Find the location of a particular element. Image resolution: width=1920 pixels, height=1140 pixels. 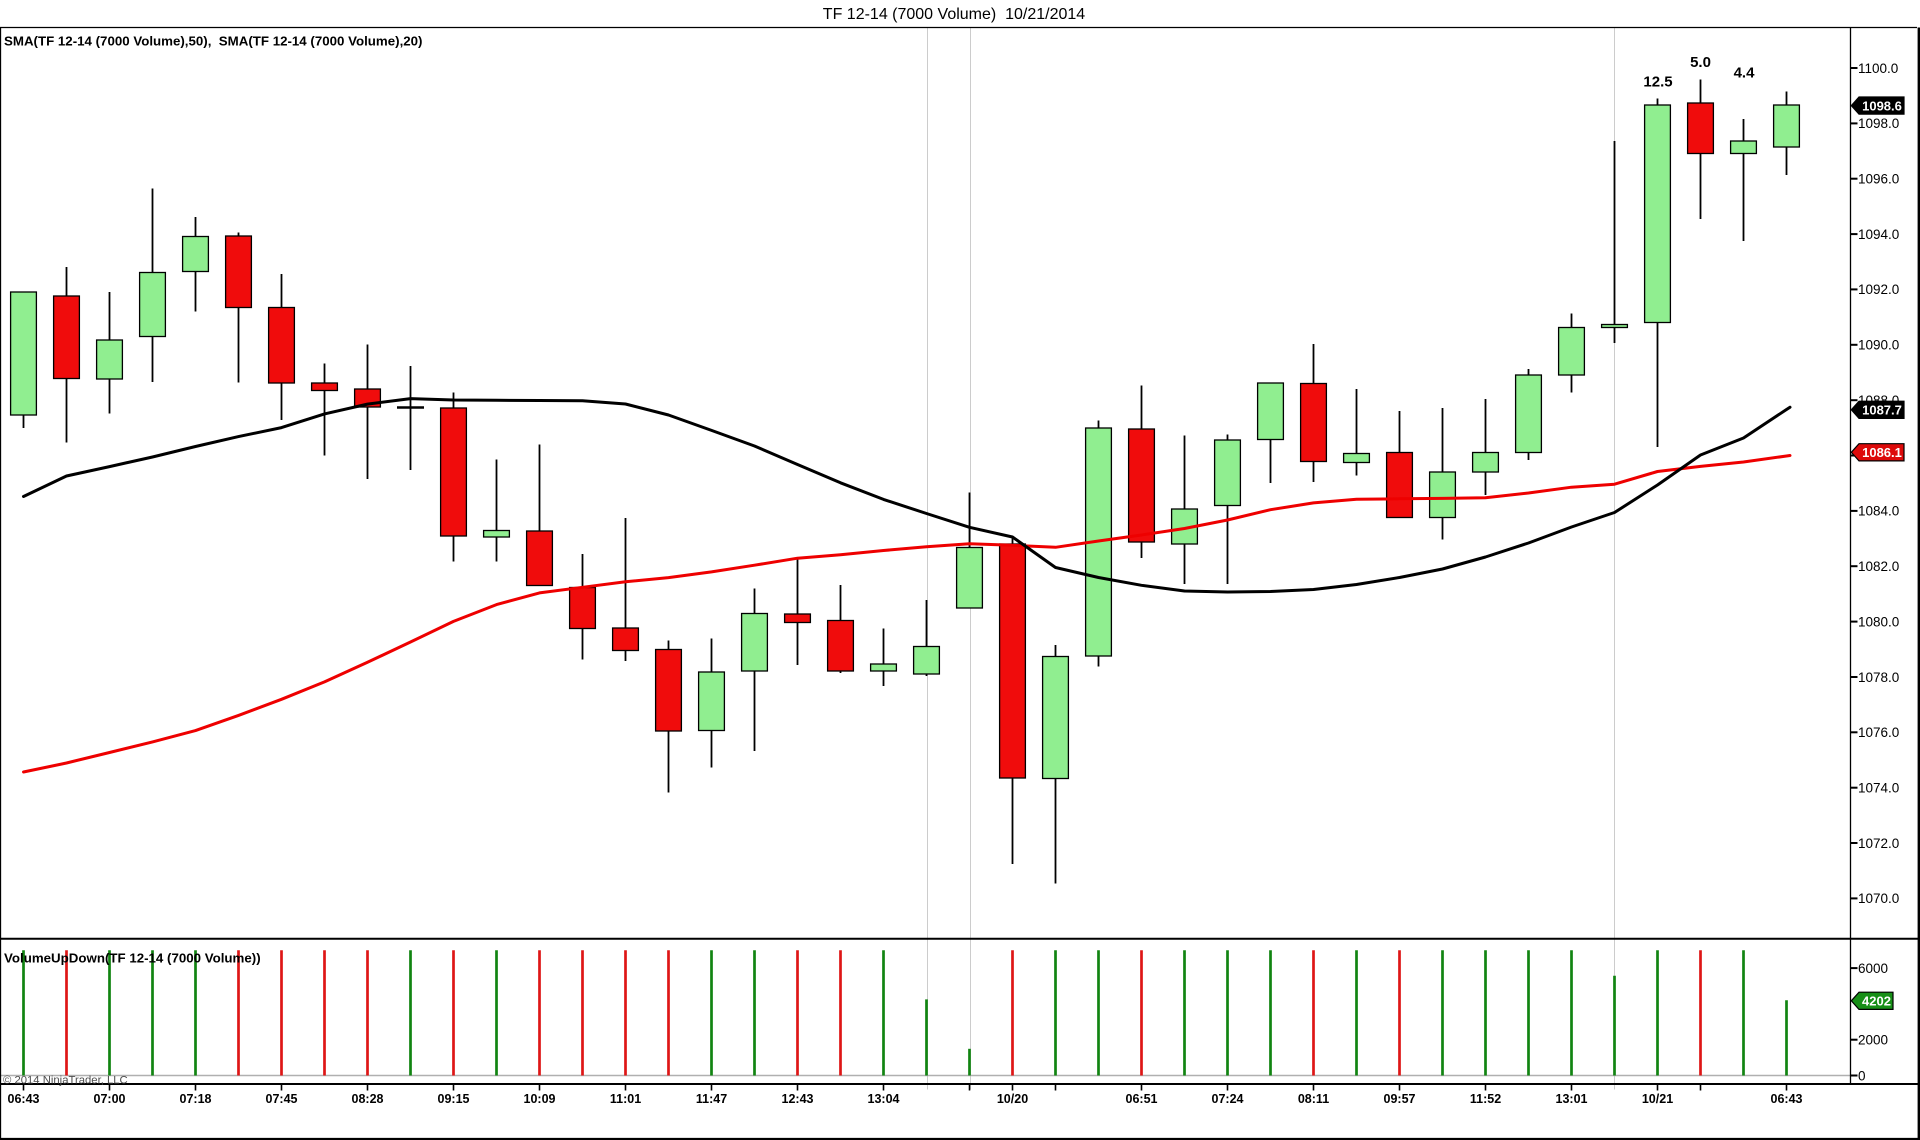

svg-text: 13:01 is located at coordinates (1572, 1099).